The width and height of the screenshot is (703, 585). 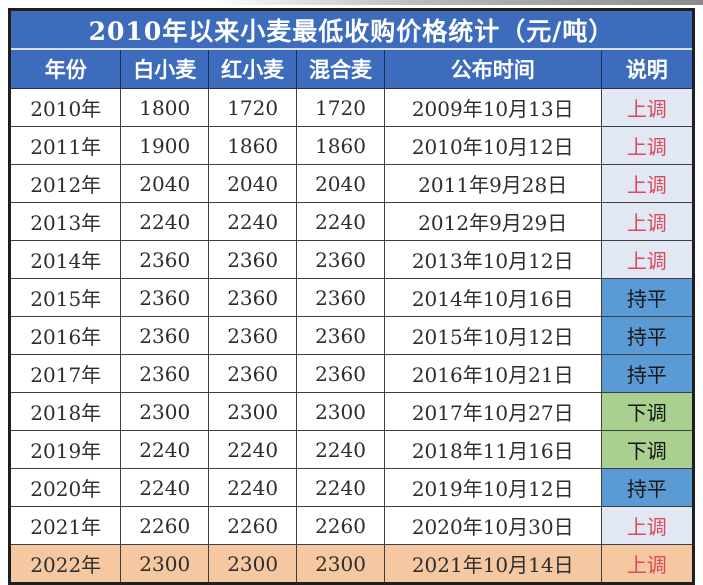 I want to click on white-wheat-cell: 2260, so click(x=165, y=525).